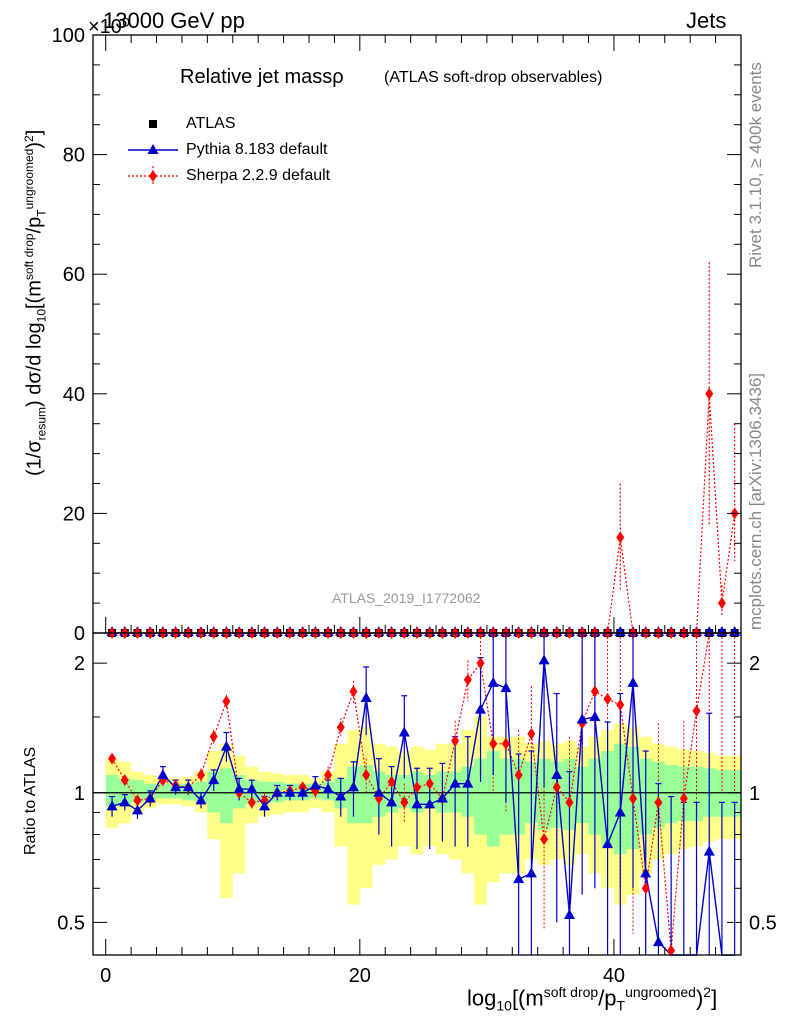 Image resolution: width=786 pixels, height=1024 pixels. Describe the element at coordinates (262, 77) in the screenshot. I see `chart-title: Relative jet massρ` at that location.